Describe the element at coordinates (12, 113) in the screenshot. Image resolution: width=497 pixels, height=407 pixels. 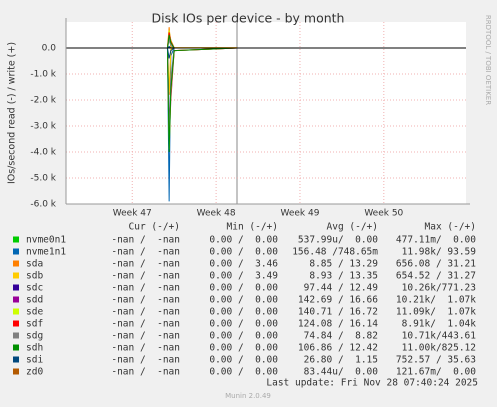
I see `y-axis-label: IOs/second read (-) / write (+)` at that location.